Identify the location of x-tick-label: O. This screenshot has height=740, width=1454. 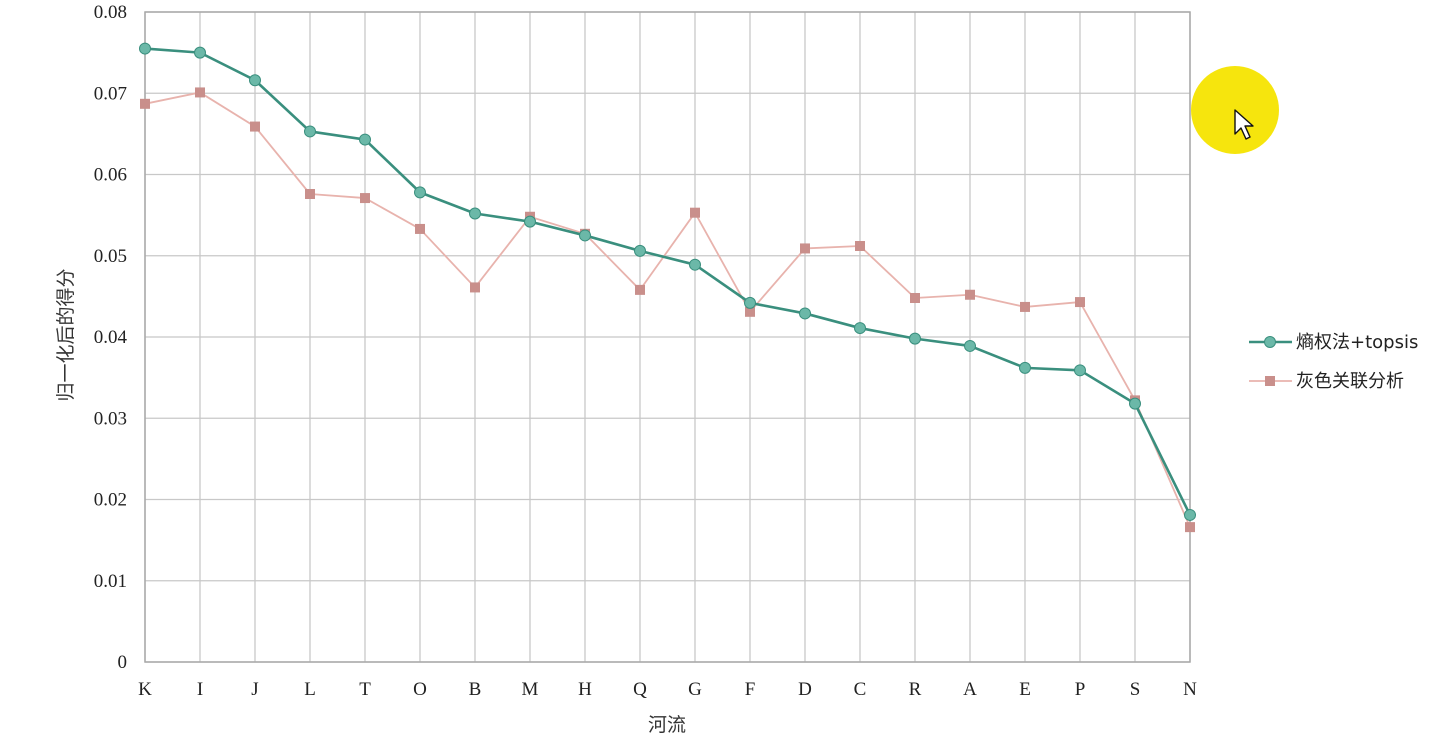
(420, 689).